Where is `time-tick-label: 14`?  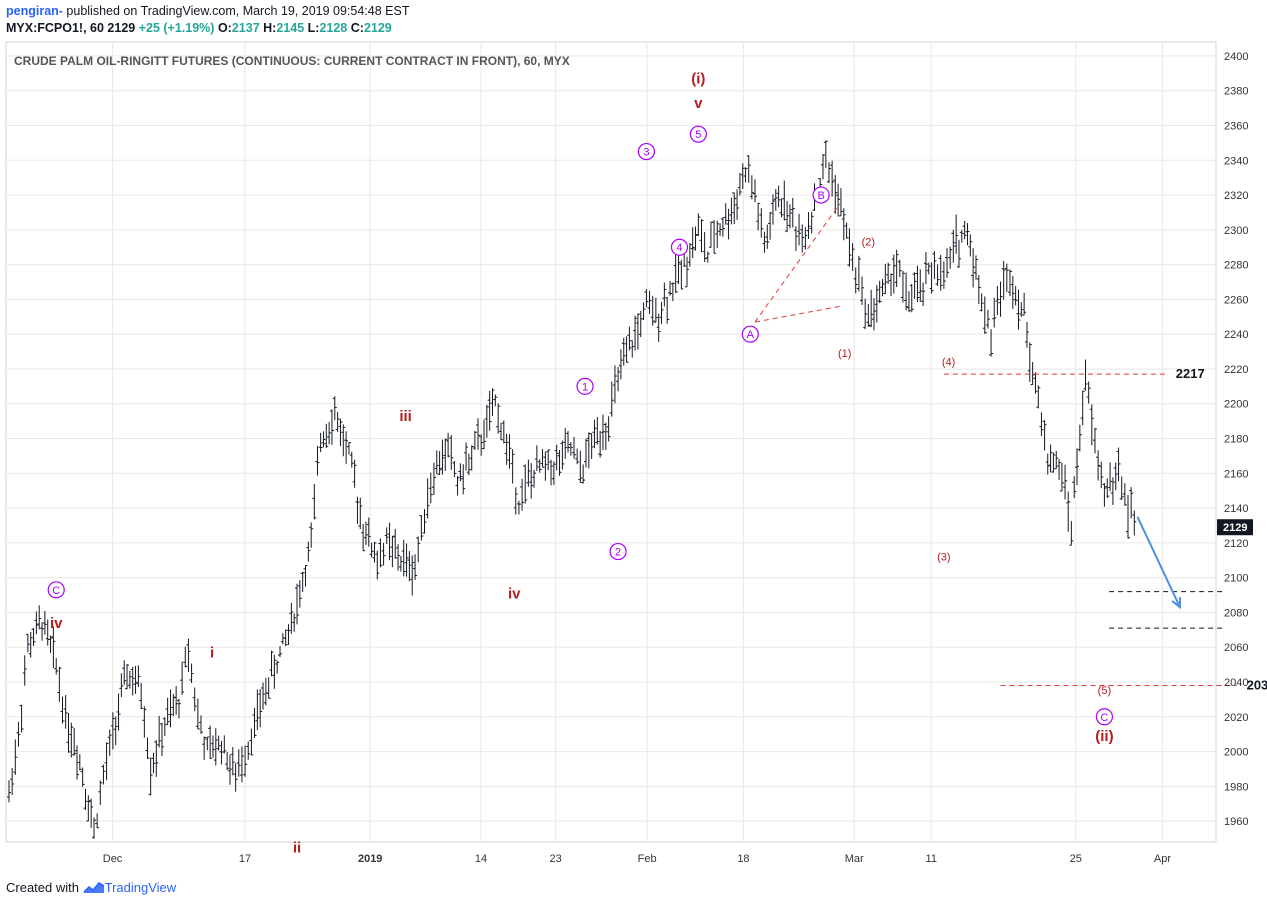 time-tick-label: 14 is located at coordinates (481, 859).